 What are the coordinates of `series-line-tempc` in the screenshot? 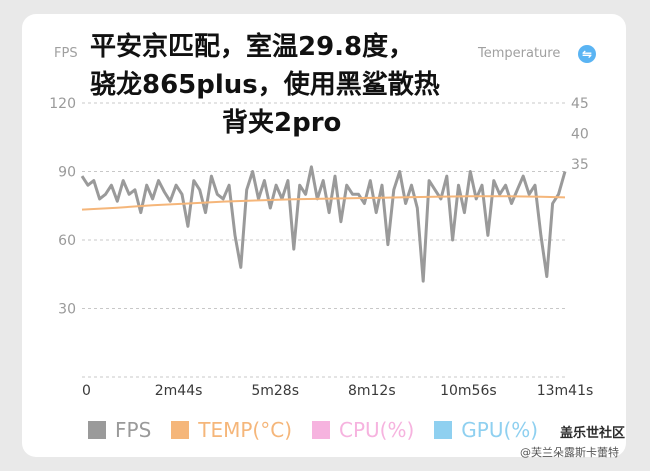 It's located at (323, 203).